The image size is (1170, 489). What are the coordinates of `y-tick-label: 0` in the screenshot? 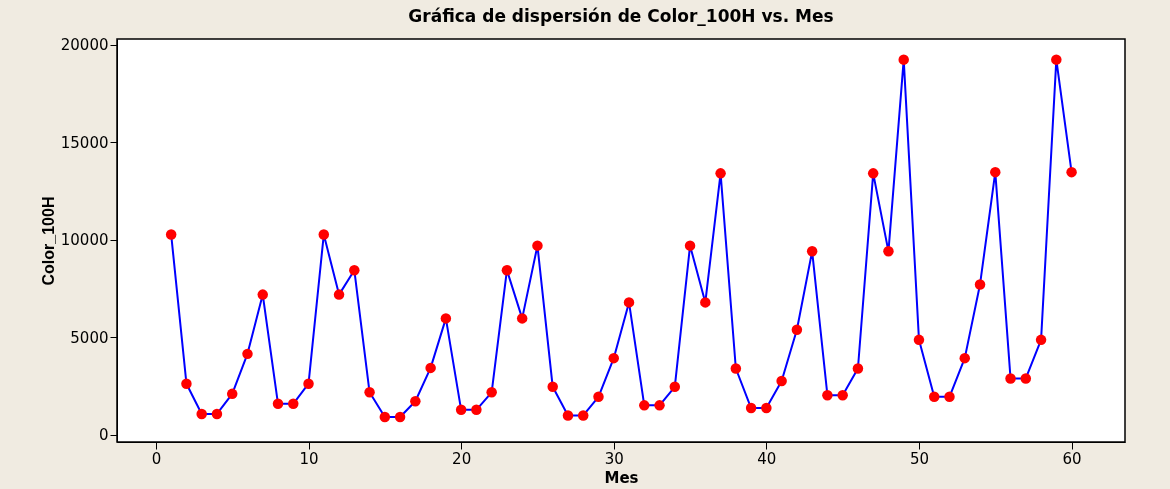 It's located at (103, 435).